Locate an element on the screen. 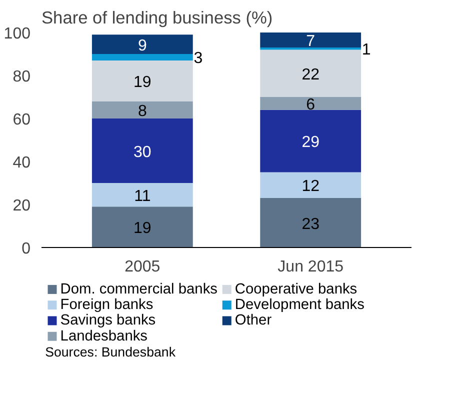 Image resolution: width=449 pixels, height=410 pixels. data-label: 6 is located at coordinates (311, 105).